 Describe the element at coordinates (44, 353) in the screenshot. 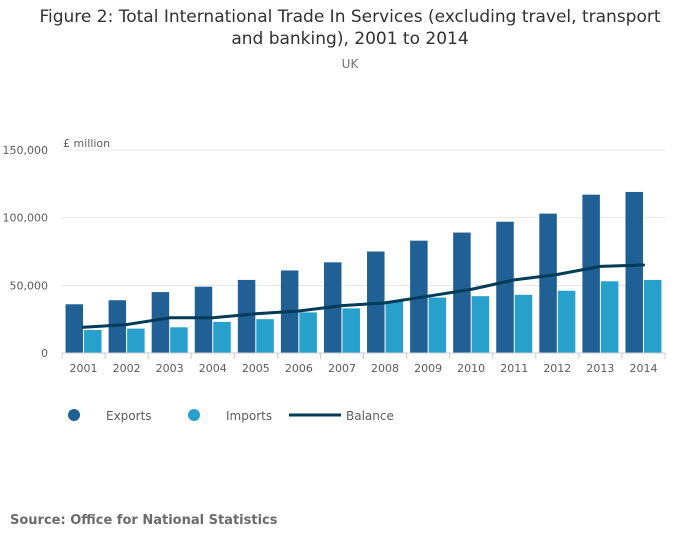

I see `y-tick-label: 0` at that location.